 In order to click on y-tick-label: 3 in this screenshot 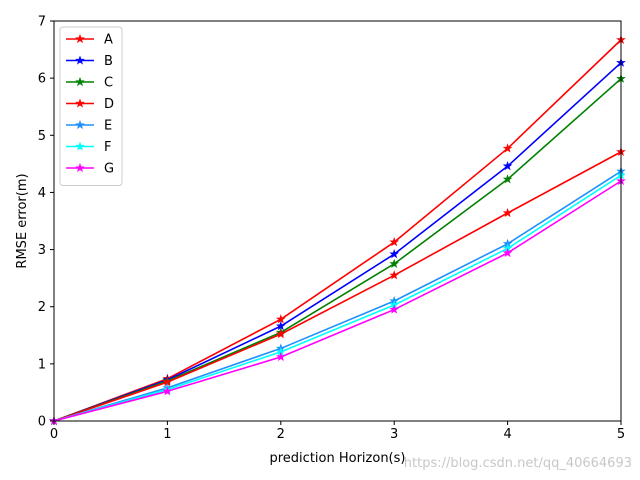, I will do `click(42, 250)`.